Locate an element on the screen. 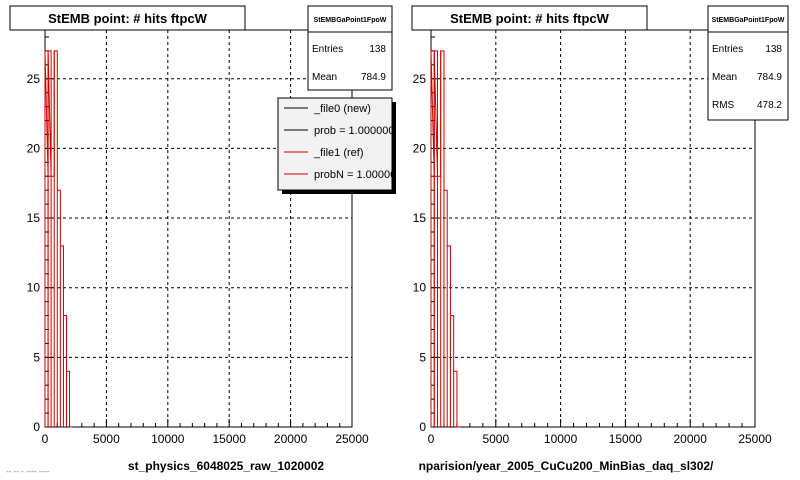 This screenshot has height=480, width=800. legend-box is located at coordinates (335, 144).